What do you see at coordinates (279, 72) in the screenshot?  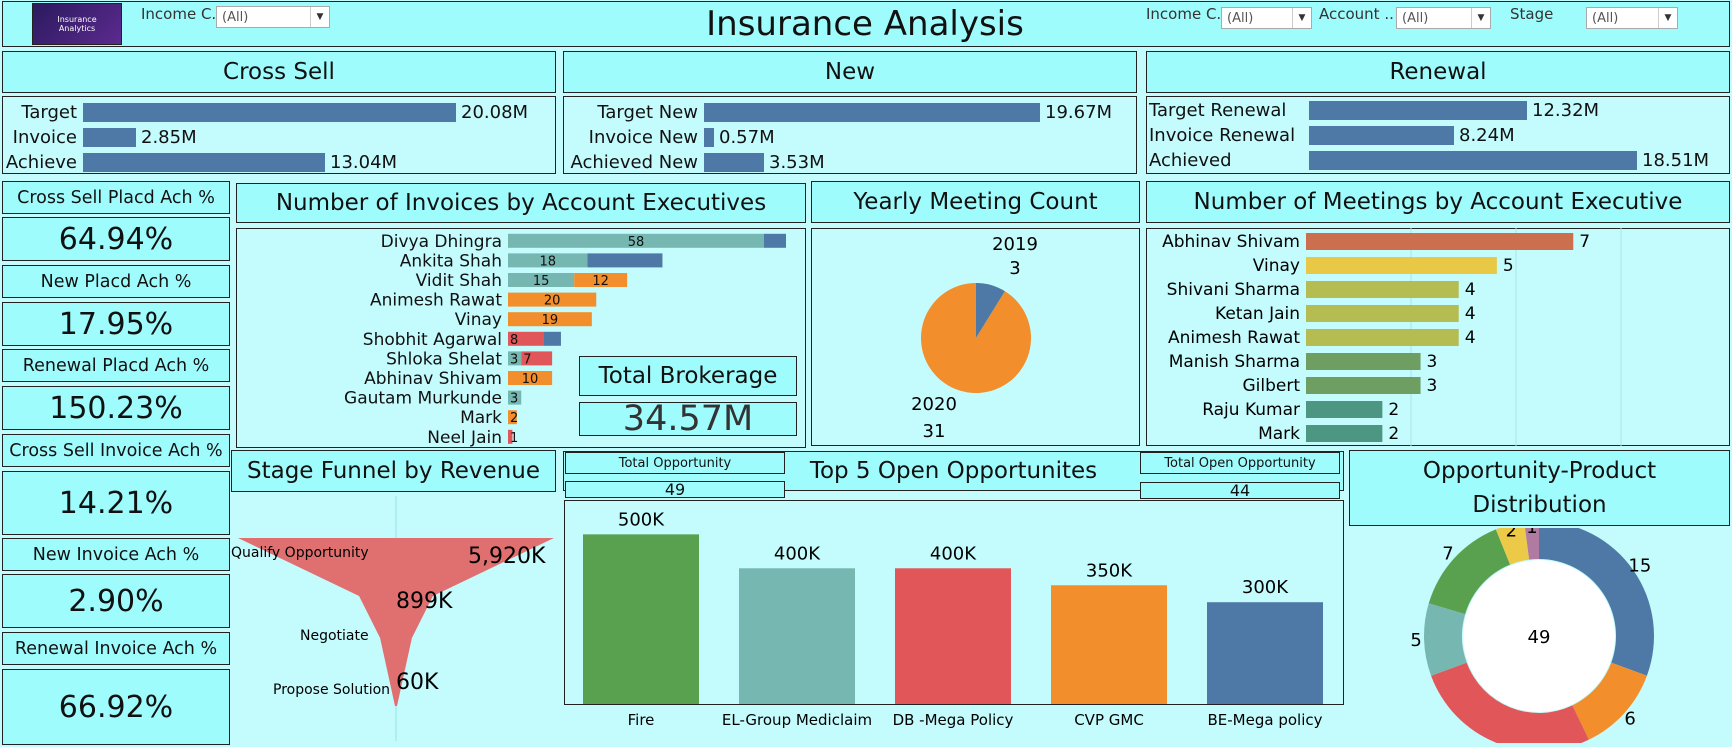 I see `cross-sell-header: Cross Sell` at bounding box center [279, 72].